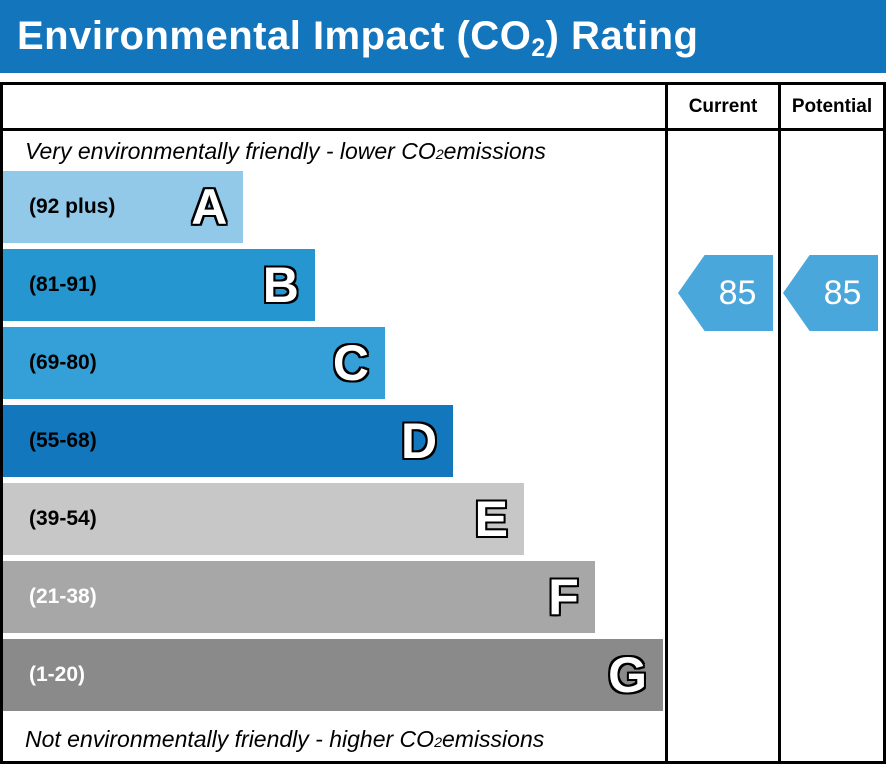 This screenshot has height=764, width=886. What do you see at coordinates (842, 292) in the screenshot?
I see `potential-rating-value: 85` at bounding box center [842, 292].